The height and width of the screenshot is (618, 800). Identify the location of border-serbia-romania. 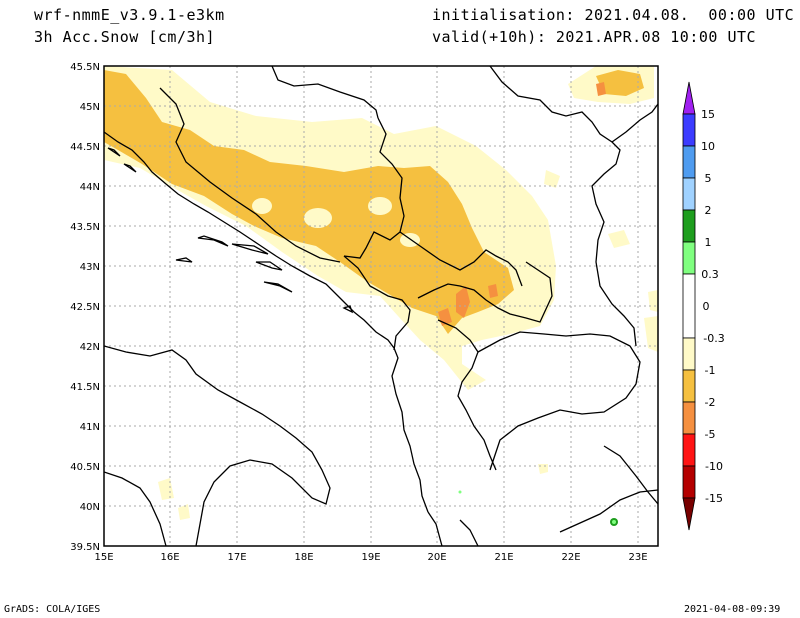
(563, 206).